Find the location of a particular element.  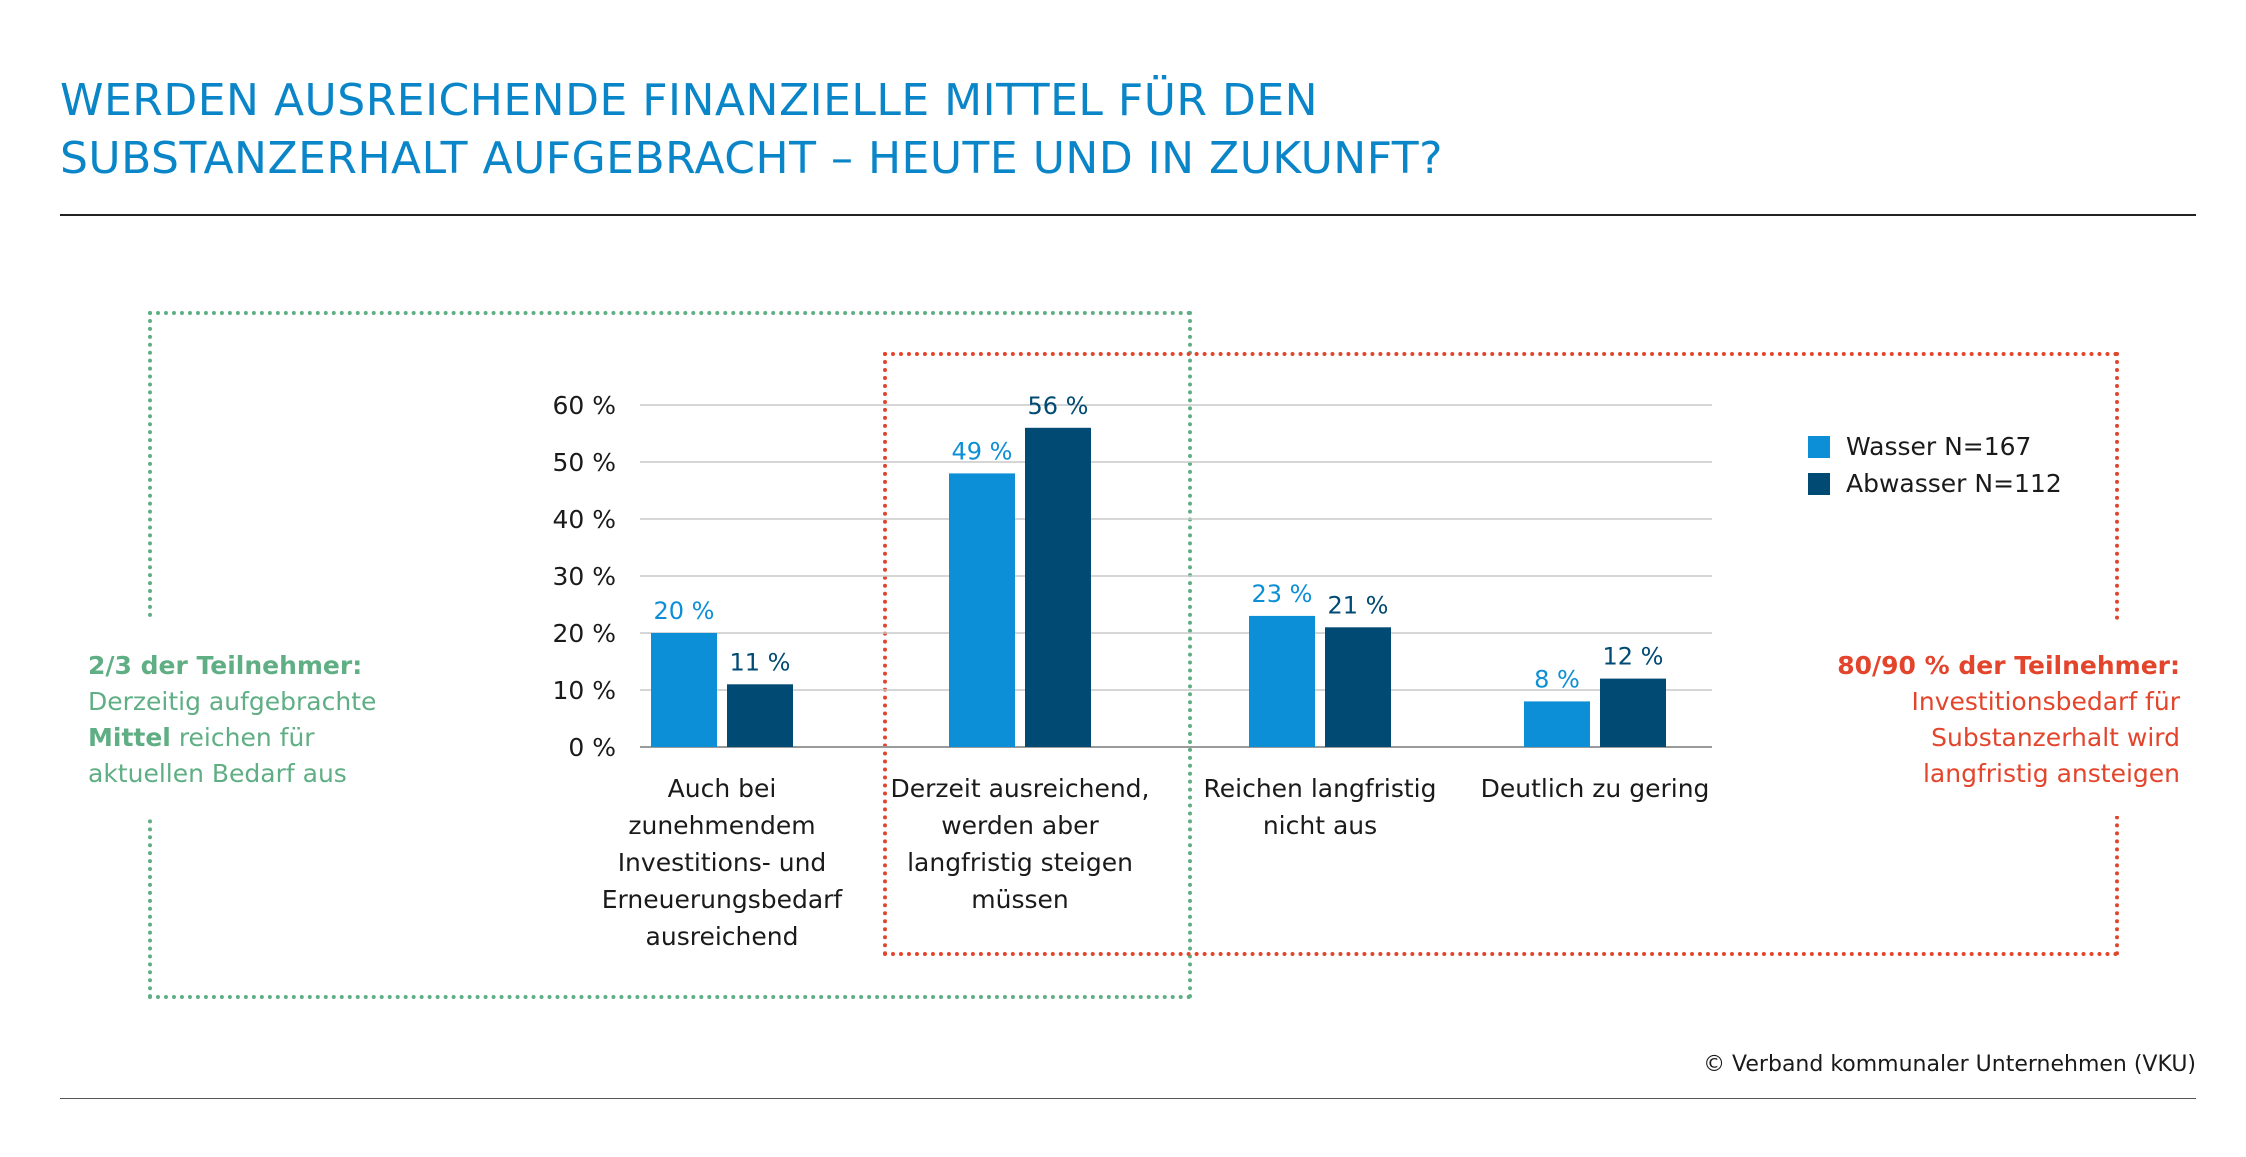

left-callout-line-1: Derzeitig aufgebrachte is located at coordinates (232, 701).